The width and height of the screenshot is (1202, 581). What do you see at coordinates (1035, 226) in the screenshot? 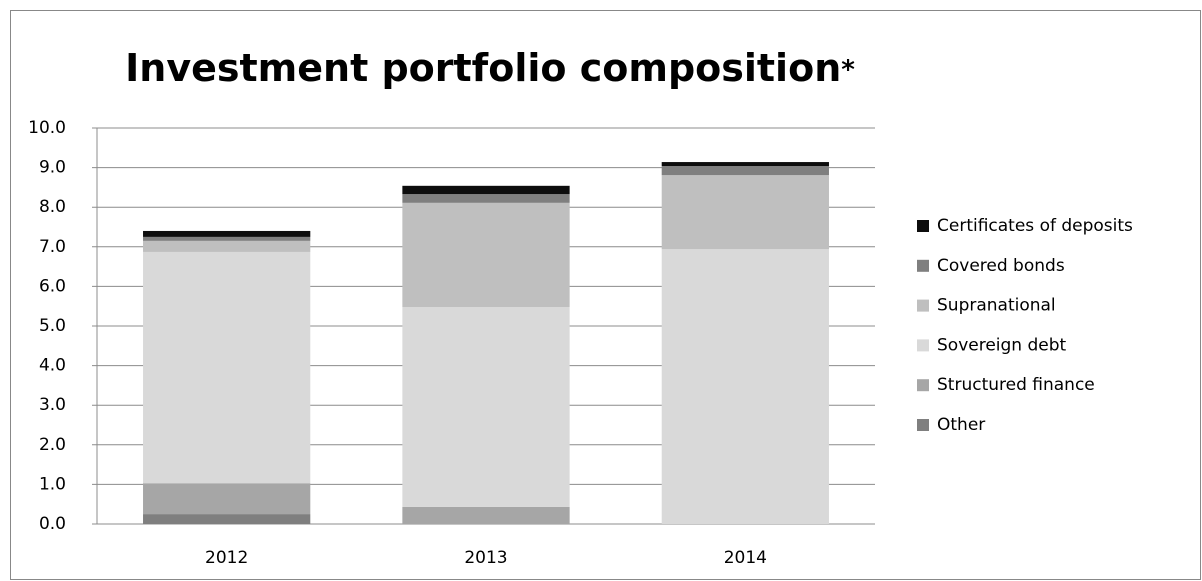
I see `legend-label: Certificates of deposits` at bounding box center [1035, 226].